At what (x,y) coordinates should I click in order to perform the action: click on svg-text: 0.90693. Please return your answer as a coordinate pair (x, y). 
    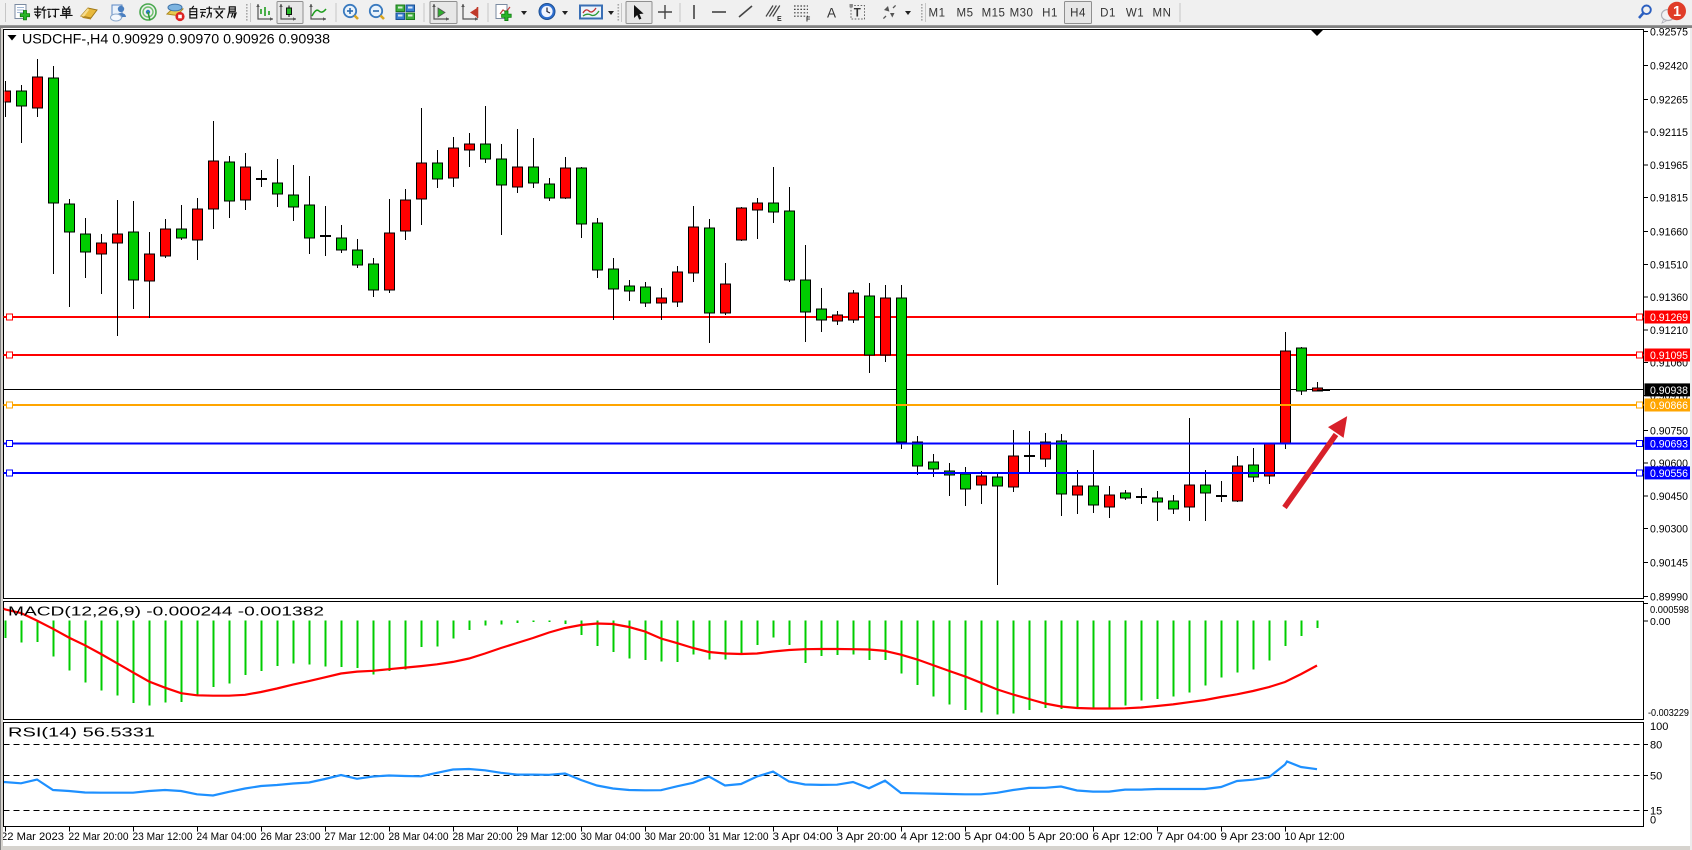
    Looking at the image, I should click on (1669, 444).